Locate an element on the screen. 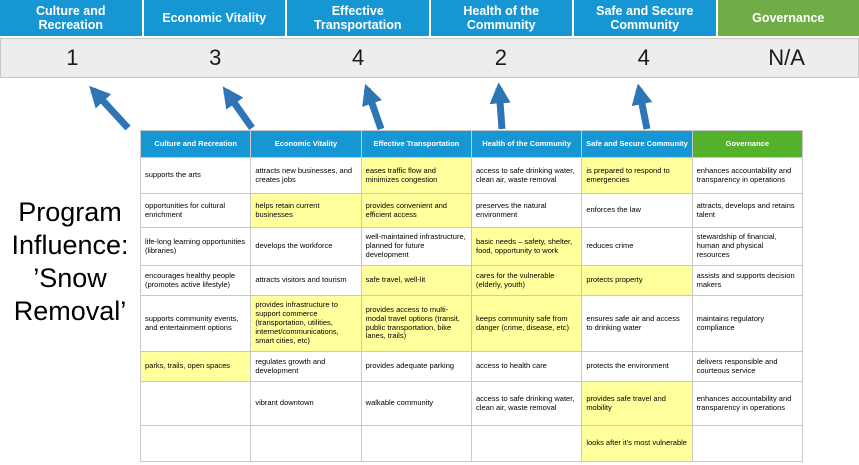 The height and width of the screenshot is (465, 859). score-effective-transportation: 4 is located at coordinates (358, 57).